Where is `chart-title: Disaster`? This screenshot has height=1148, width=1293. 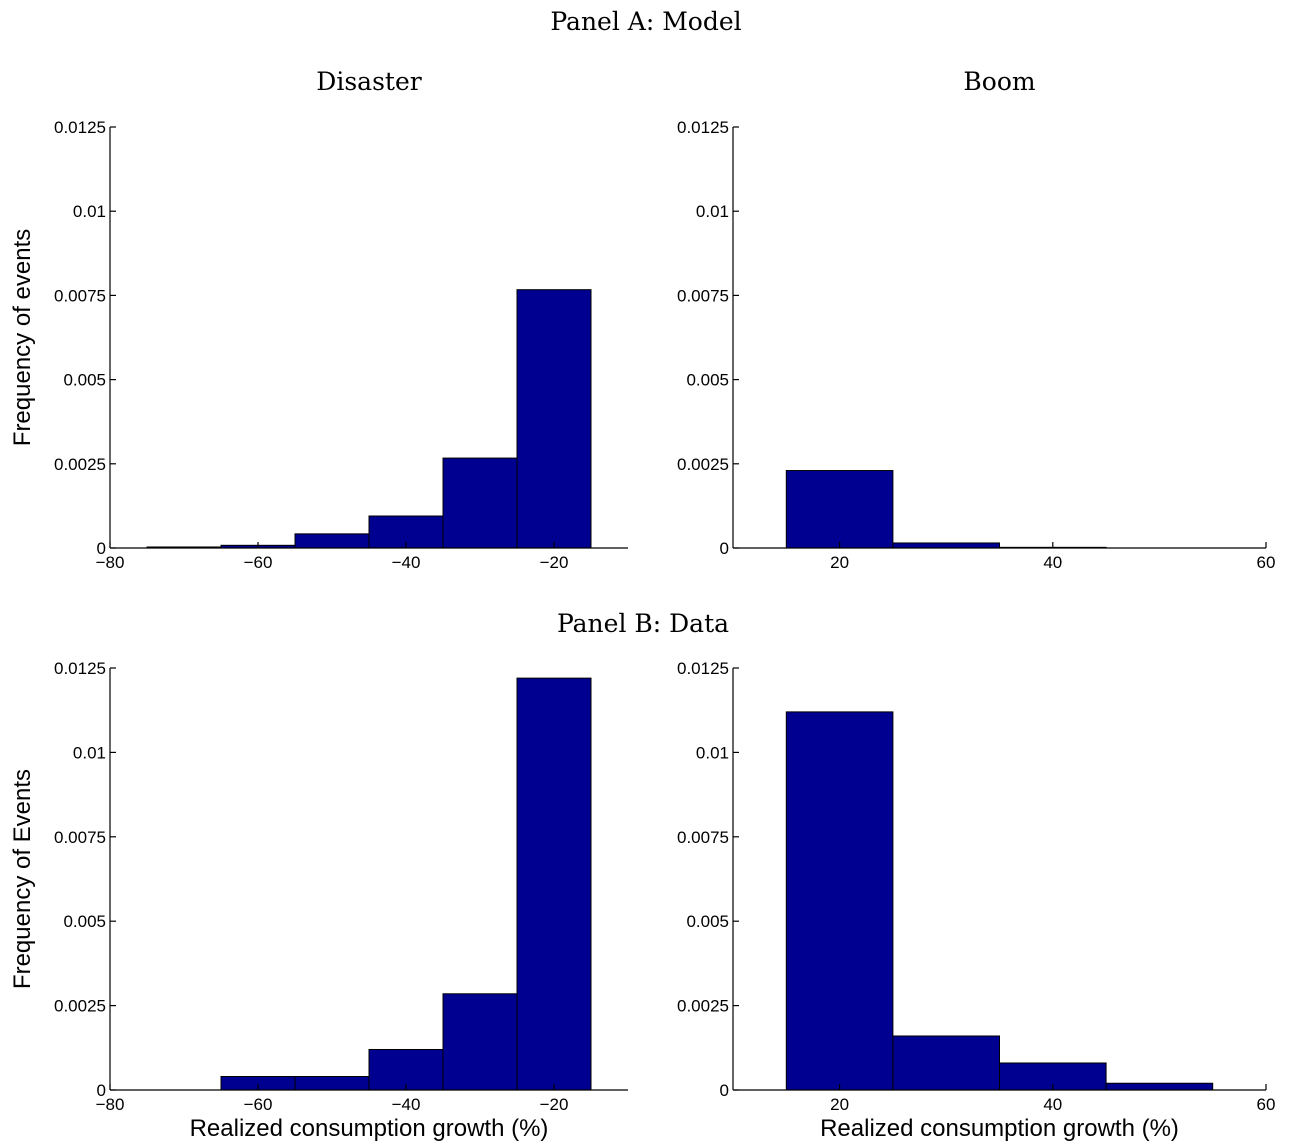 chart-title: Disaster is located at coordinates (368, 81).